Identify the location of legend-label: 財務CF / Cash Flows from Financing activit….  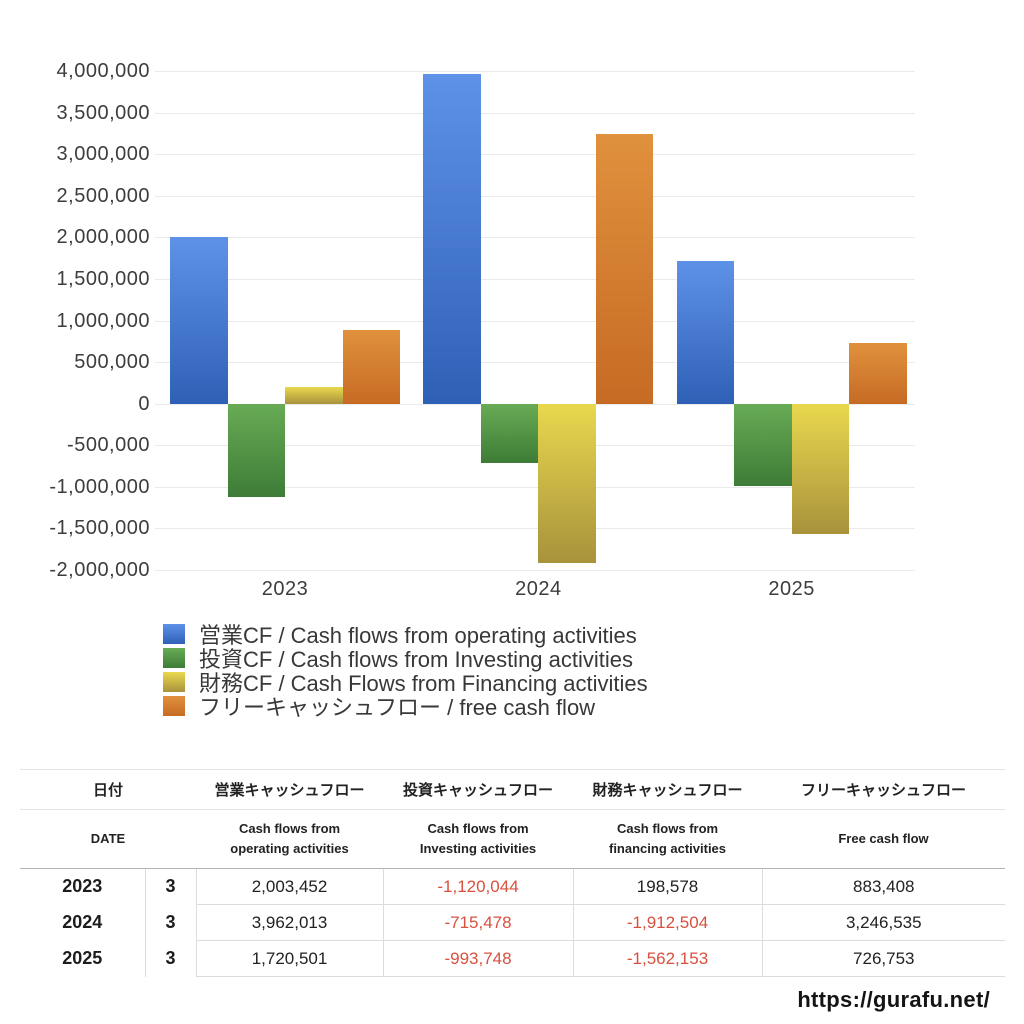
(423, 683).